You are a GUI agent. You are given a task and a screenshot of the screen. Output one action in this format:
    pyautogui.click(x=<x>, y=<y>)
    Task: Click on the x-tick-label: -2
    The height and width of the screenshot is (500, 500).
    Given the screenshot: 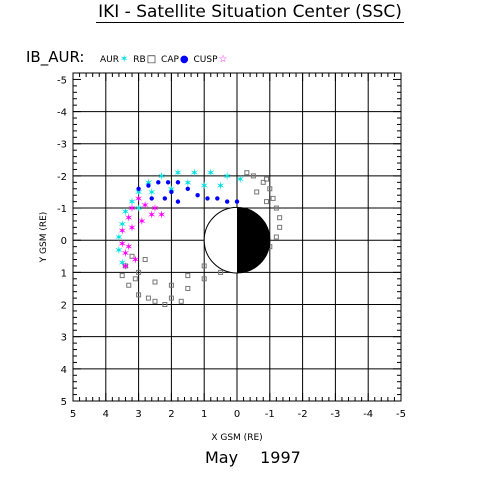 What is the action you would take?
    pyautogui.click(x=303, y=414)
    